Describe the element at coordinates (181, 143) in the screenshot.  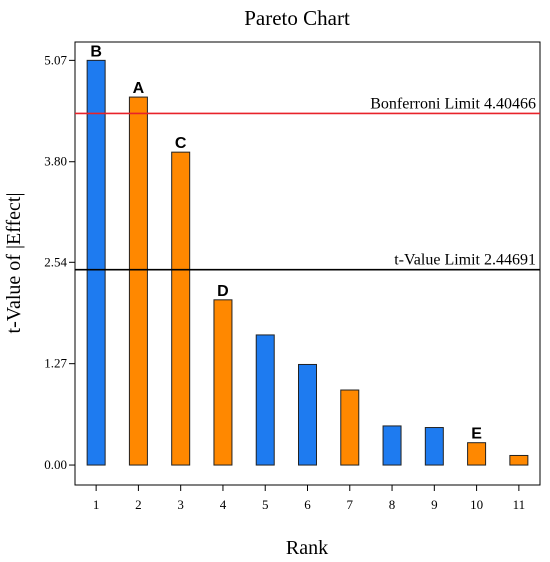
I see `bar-label-c: C` at that location.